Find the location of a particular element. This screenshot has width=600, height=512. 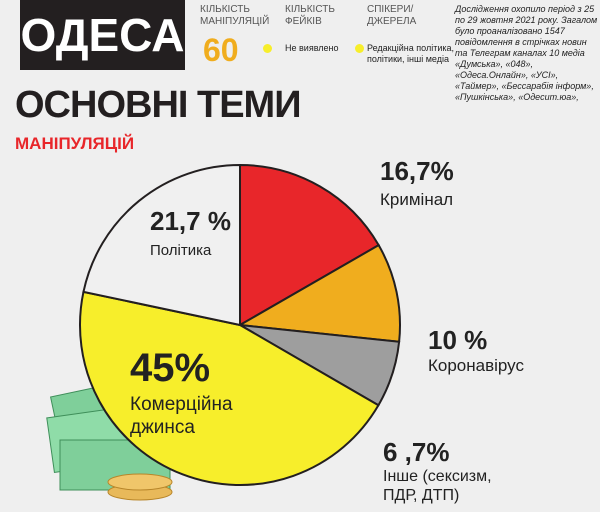

value-label: 21,7 % is located at coordinates (190, 221).